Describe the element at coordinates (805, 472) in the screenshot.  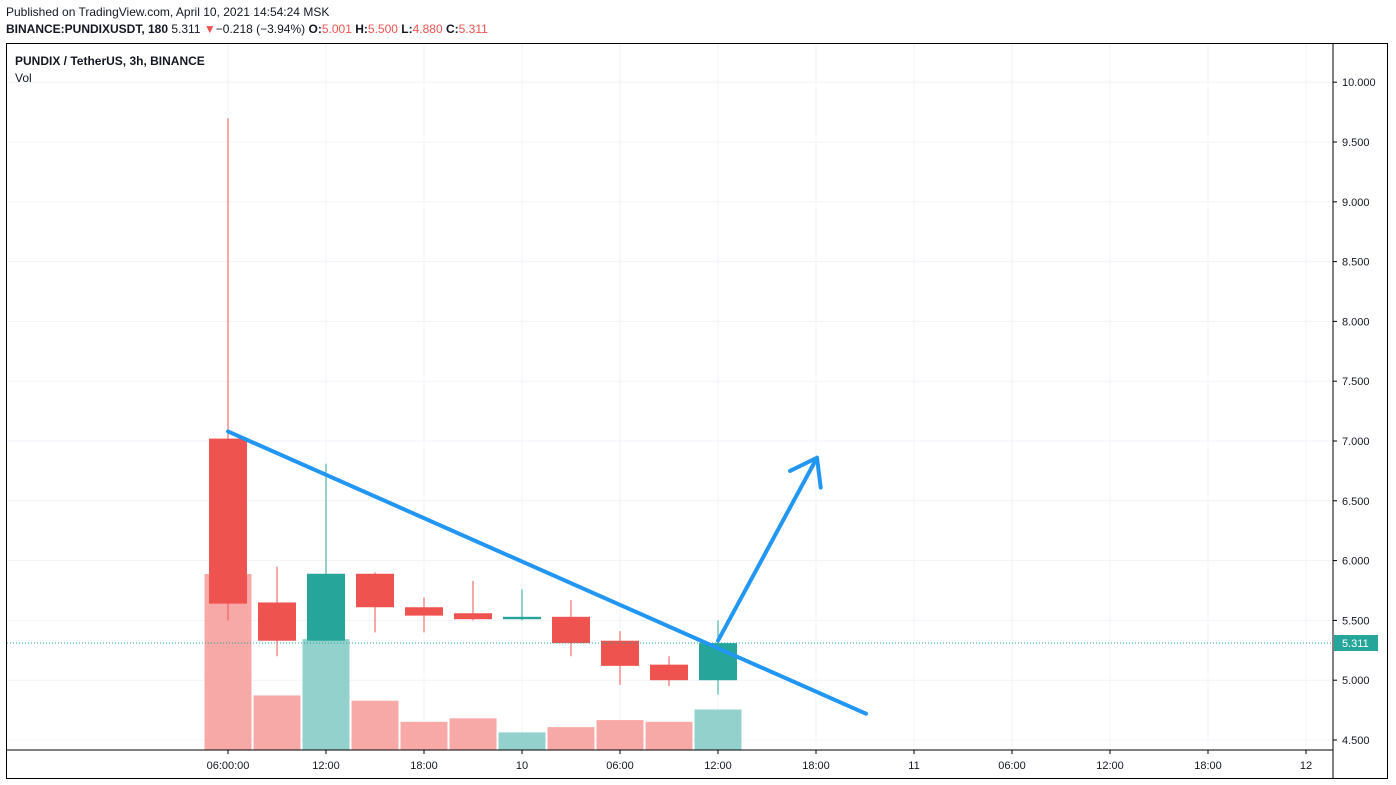
I see `arrow-head` at that location.